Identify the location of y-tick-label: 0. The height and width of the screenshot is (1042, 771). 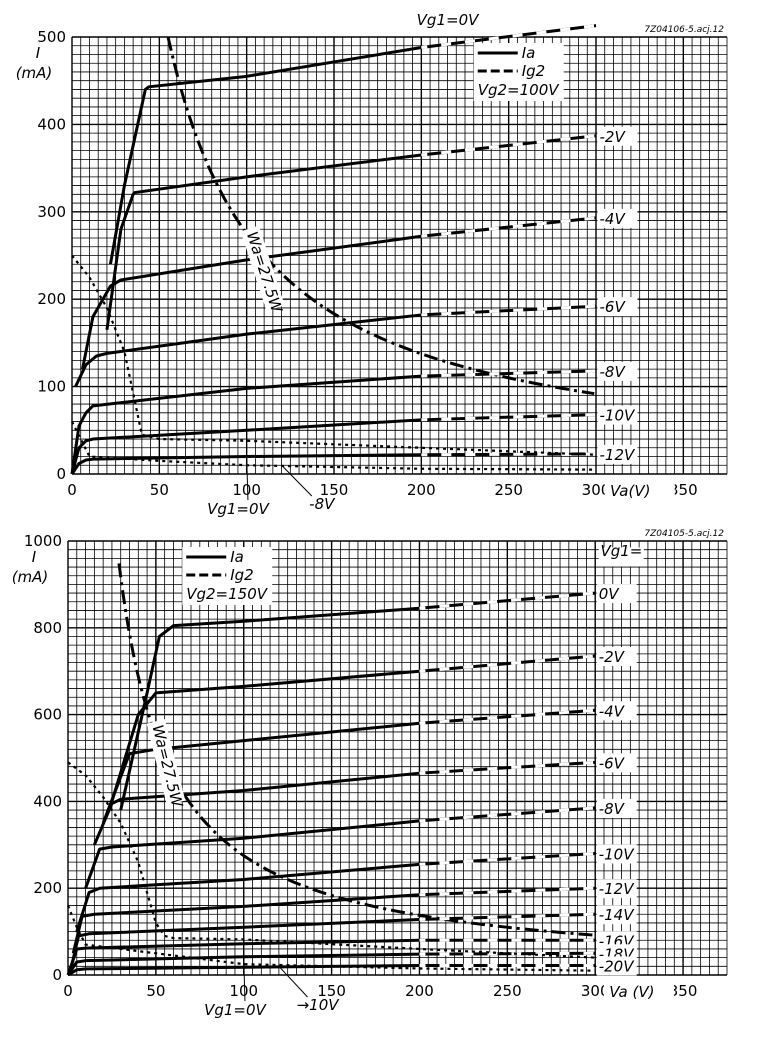
(57, 975).